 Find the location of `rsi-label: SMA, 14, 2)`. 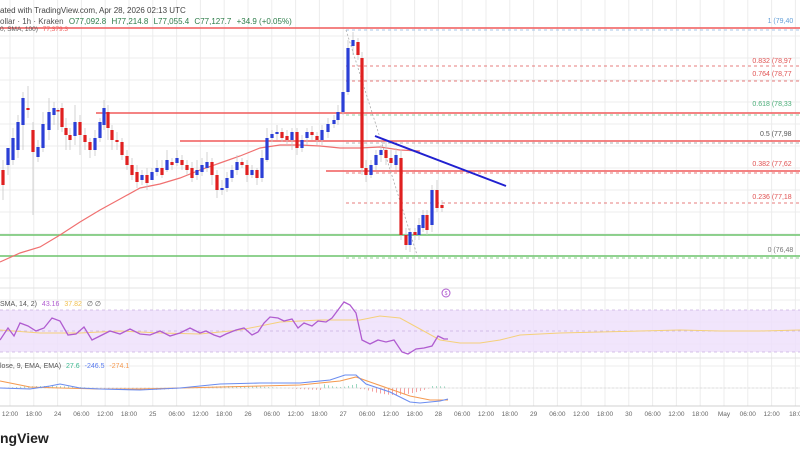

rsi-label: SMA, 14, 2) is located at coordinates (18, 304).